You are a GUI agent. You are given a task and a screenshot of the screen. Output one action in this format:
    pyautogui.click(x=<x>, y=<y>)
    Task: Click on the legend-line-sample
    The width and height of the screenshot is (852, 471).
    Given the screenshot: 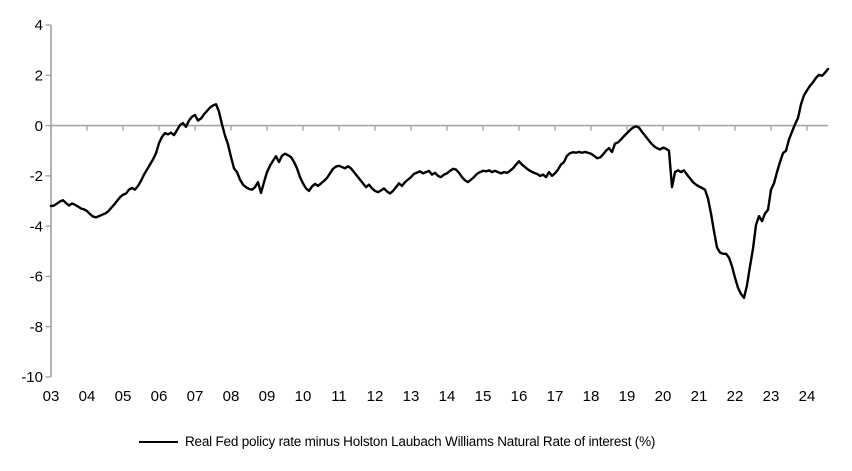 What is the action you would take?
    pyautogui.click(x=158, y=441)
    